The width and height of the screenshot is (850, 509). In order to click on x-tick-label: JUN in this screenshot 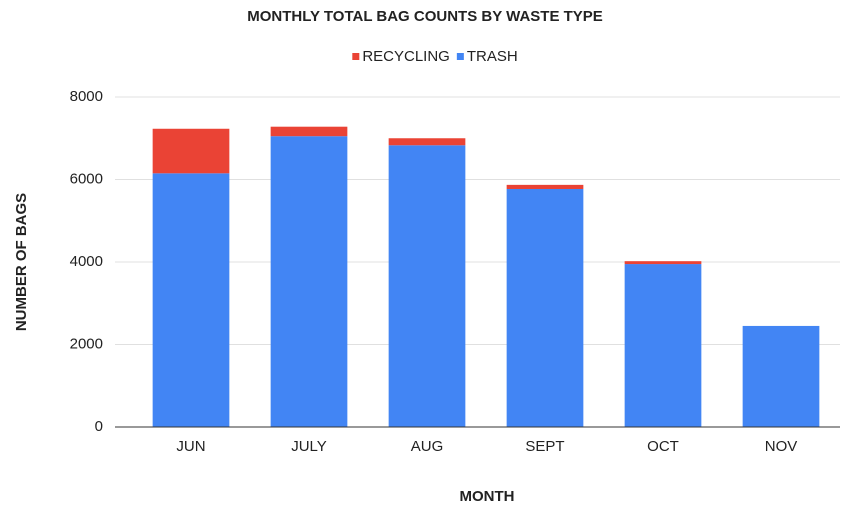, I will do `click(190, 446)`.